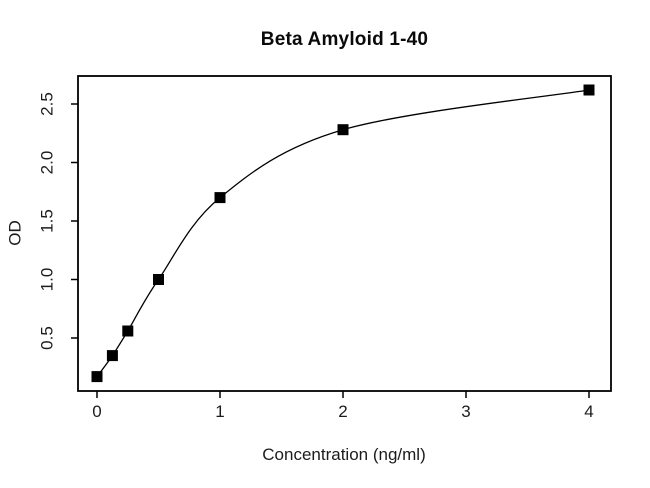 The image size is (650, 488). I want to click on y-tick-label: 1.5, so click(47, 221).